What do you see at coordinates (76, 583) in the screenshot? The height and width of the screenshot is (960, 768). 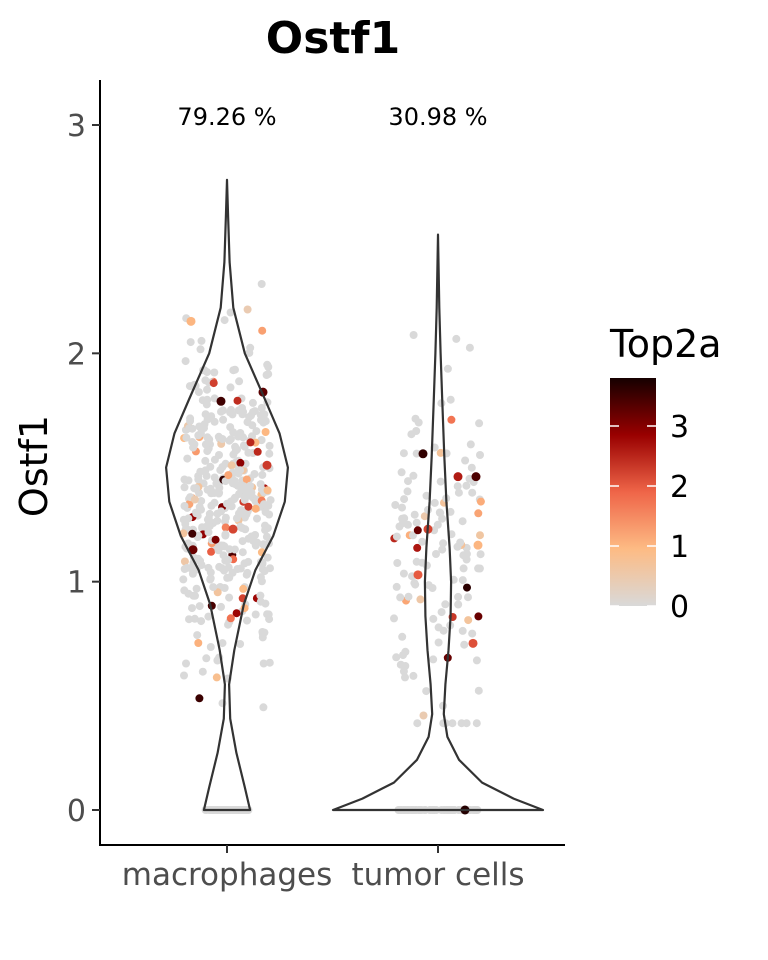 I see `y-tick-label: 1` at bounding box center [76, 583].